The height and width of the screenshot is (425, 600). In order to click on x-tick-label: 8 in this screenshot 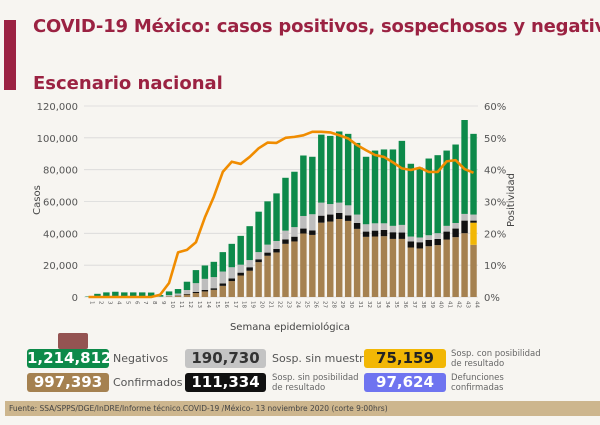, I will do `click(154, 303)`.